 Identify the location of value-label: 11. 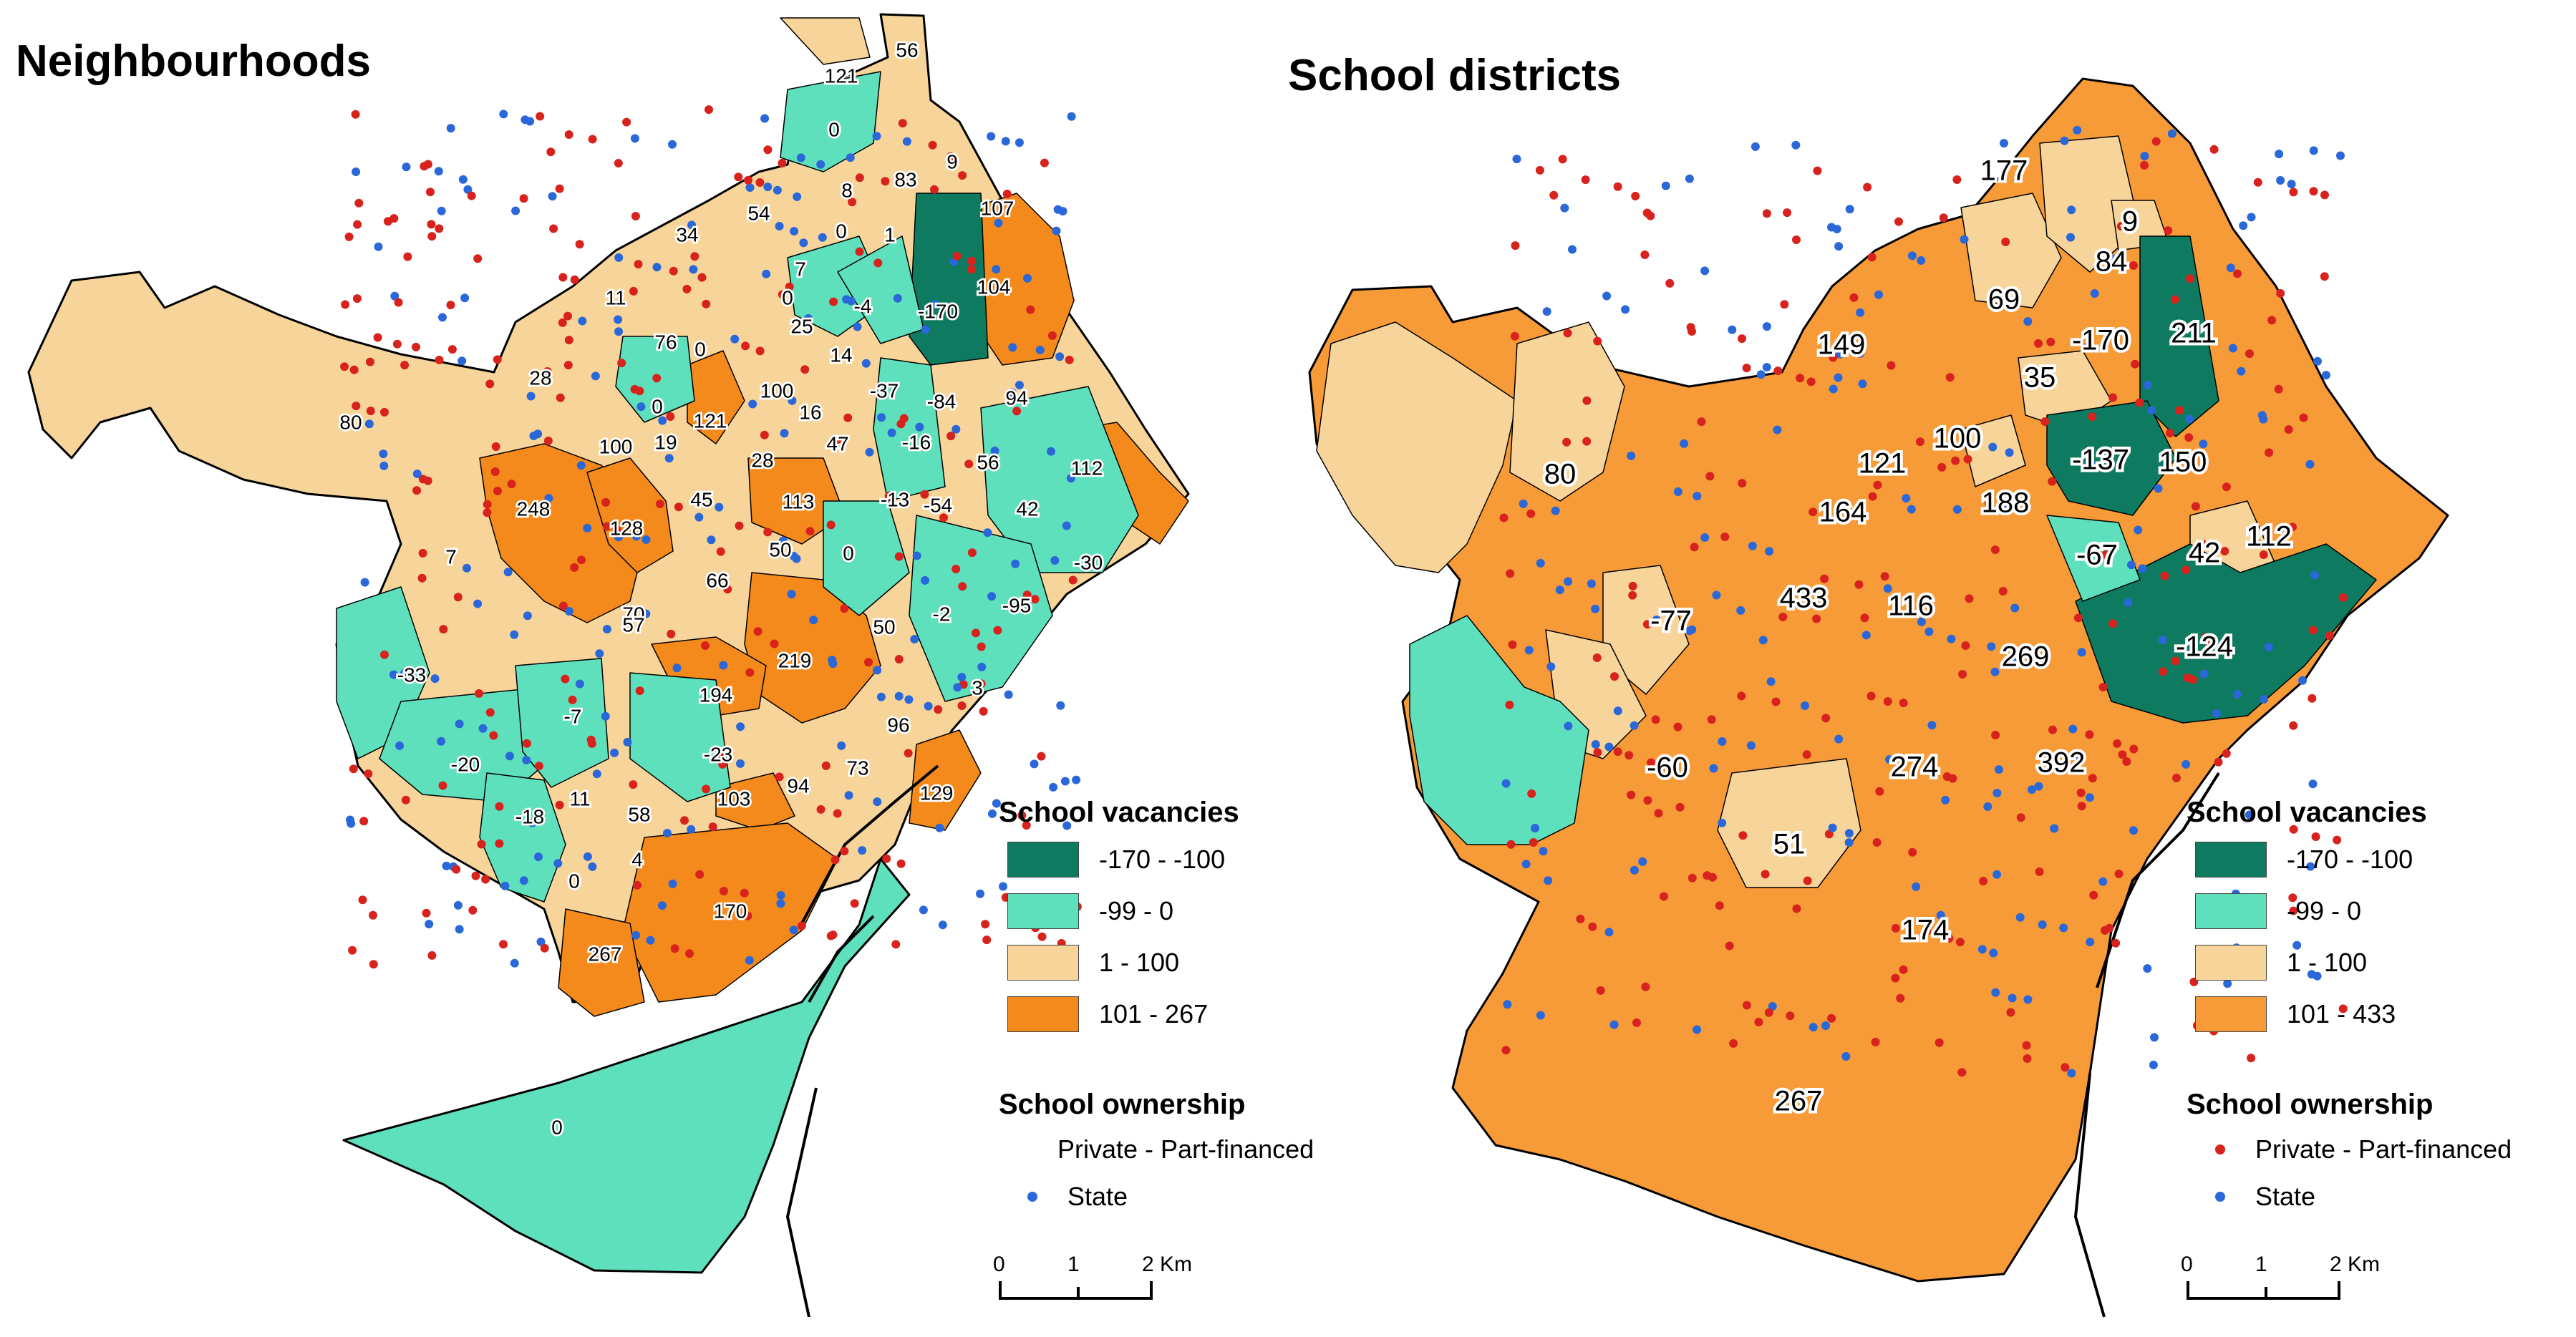
(615, 297).